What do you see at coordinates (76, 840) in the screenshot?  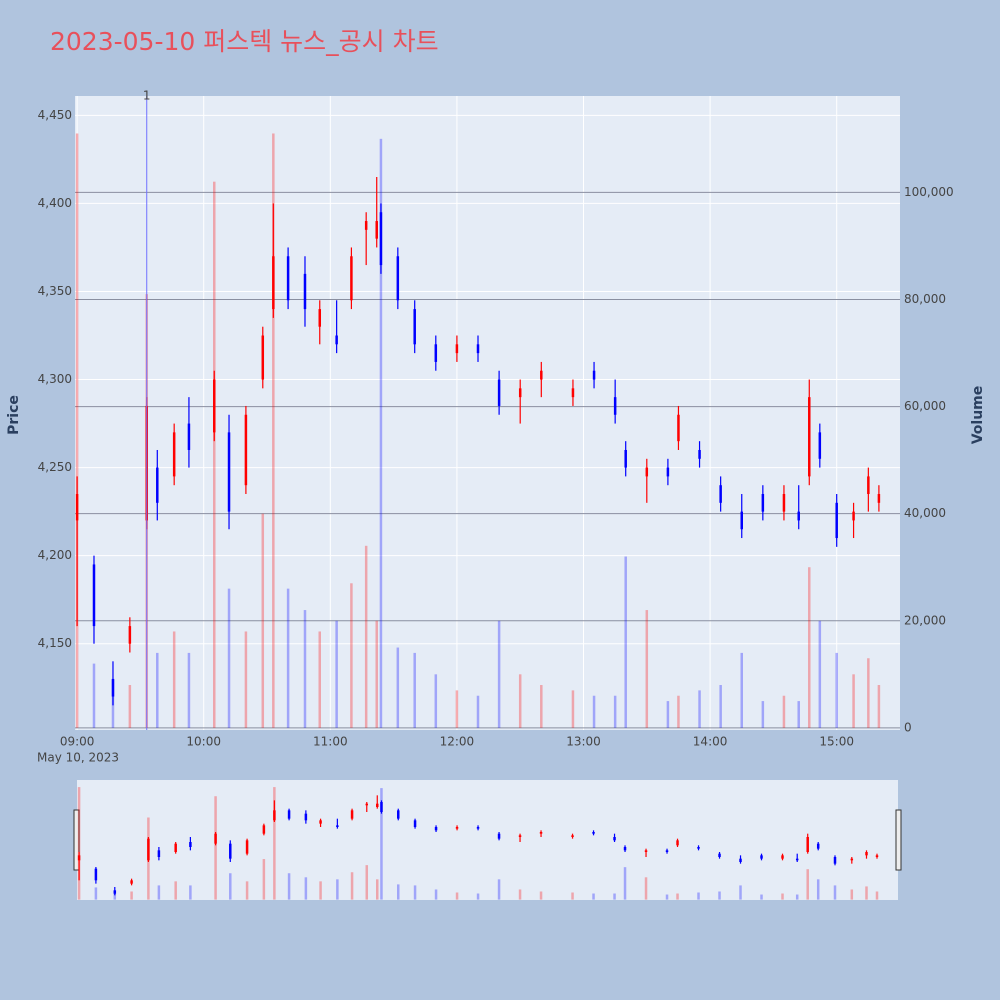 I see `slider-handle-left` at bounding box center [76, 840].